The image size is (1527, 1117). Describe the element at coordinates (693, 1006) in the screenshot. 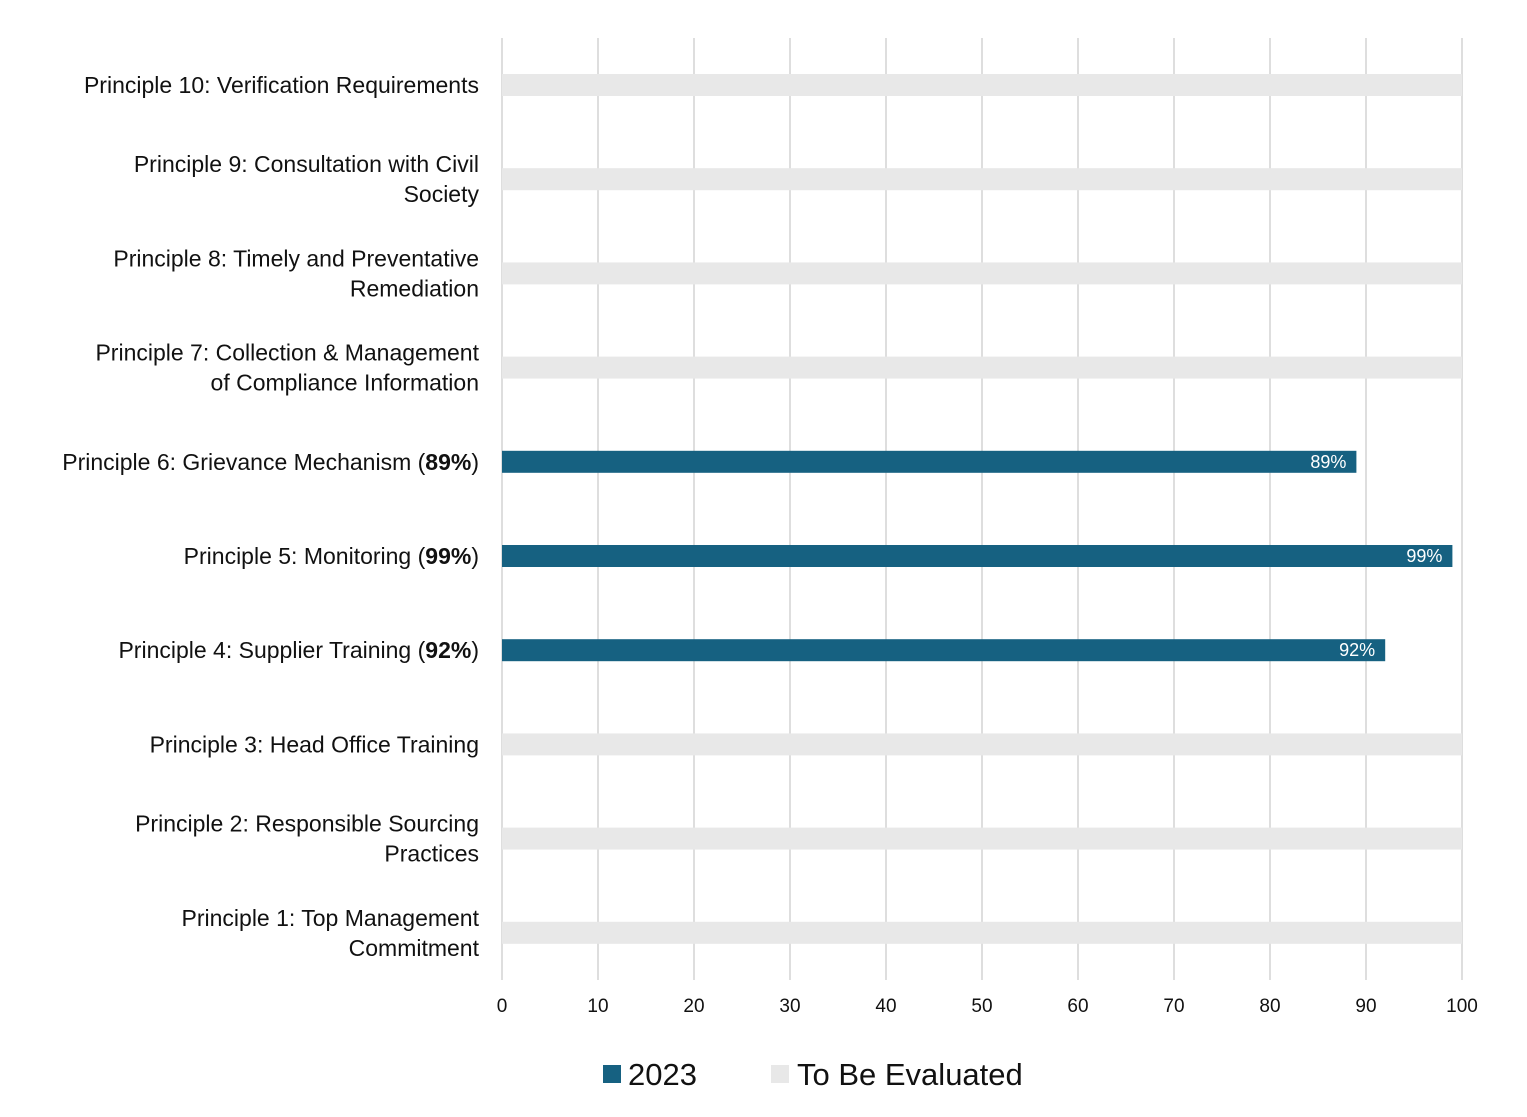

I see `x-tick-label-20: 20` at that location.